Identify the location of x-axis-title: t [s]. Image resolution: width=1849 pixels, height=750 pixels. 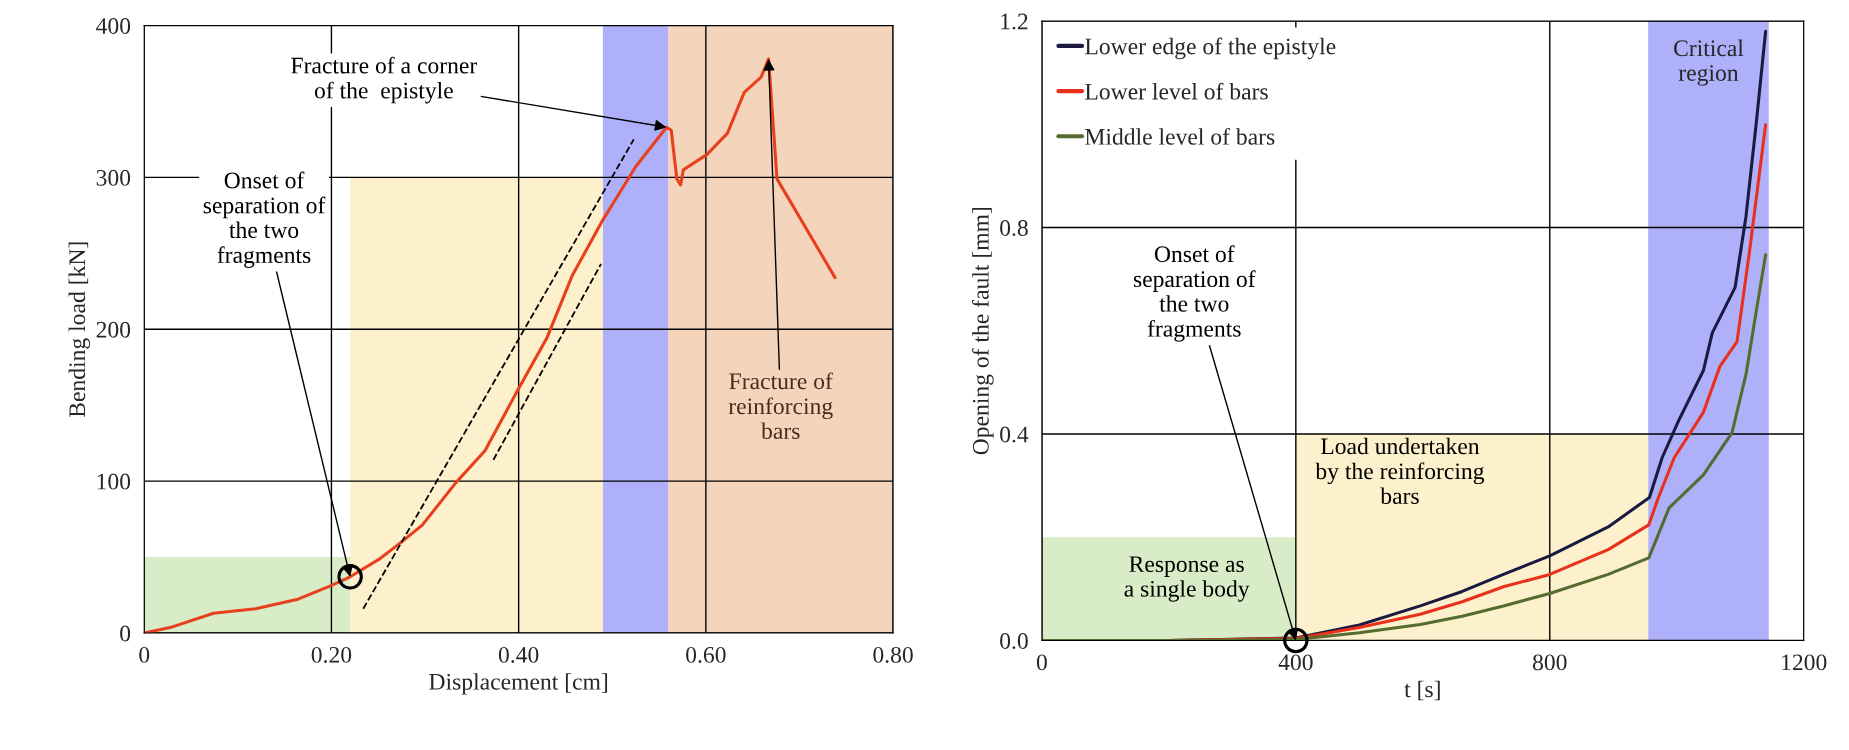
(1422, 690).